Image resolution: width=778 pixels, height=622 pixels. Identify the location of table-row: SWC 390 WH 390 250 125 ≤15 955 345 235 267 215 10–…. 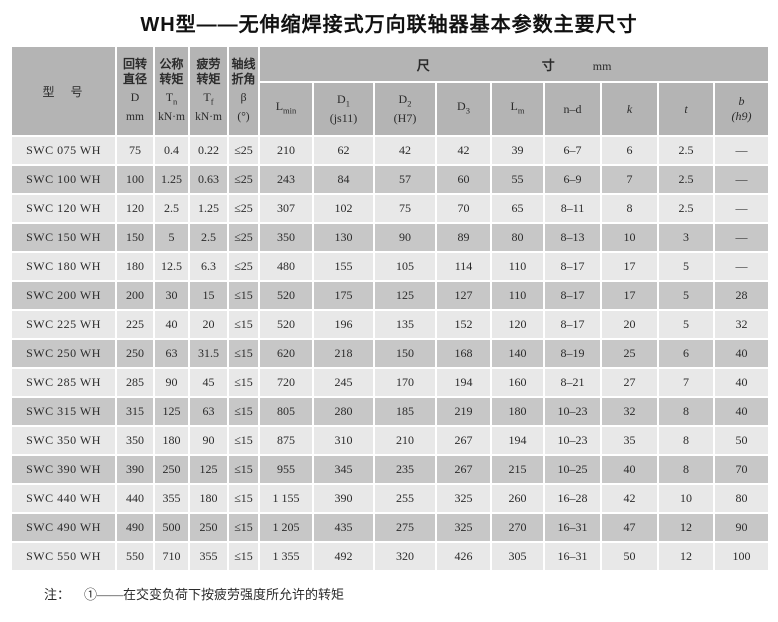
(390, 469).